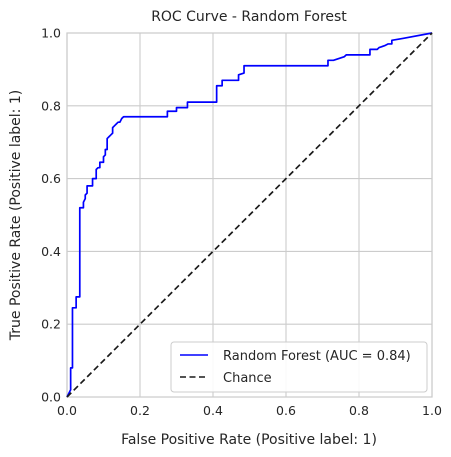 The image size is (451, 457). What do you see at coordinates (140, 410) in the screenshot?
I see `x-tick-label: 0.2` at bounding box center [140, 410].